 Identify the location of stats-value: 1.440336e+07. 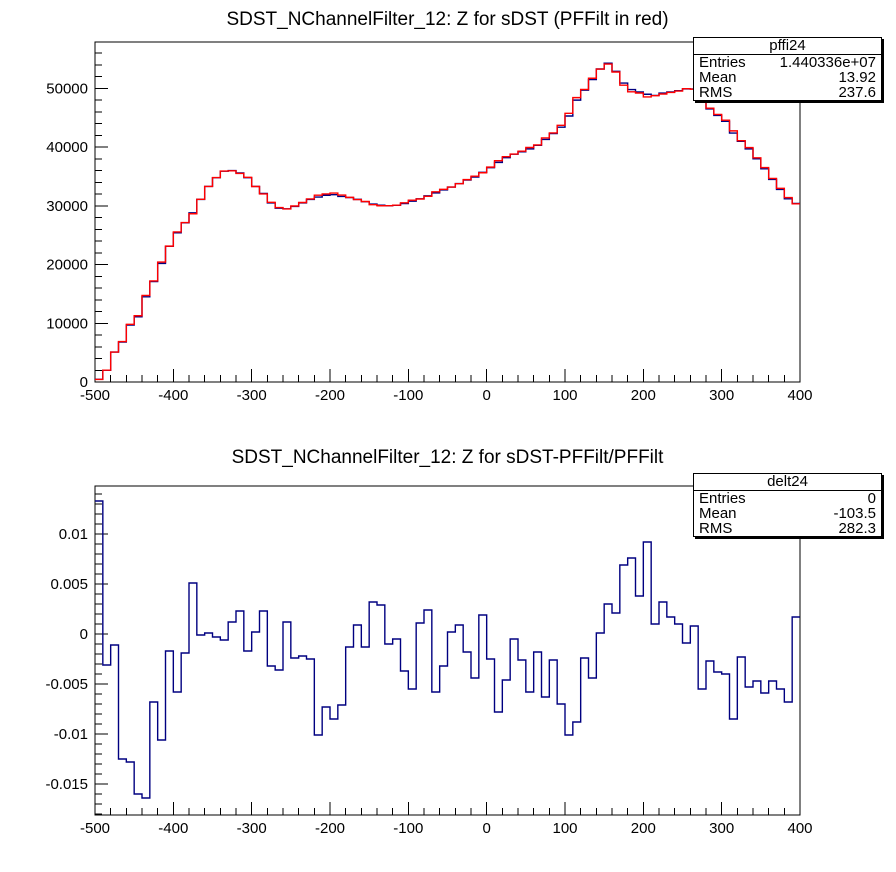
(827, 62).